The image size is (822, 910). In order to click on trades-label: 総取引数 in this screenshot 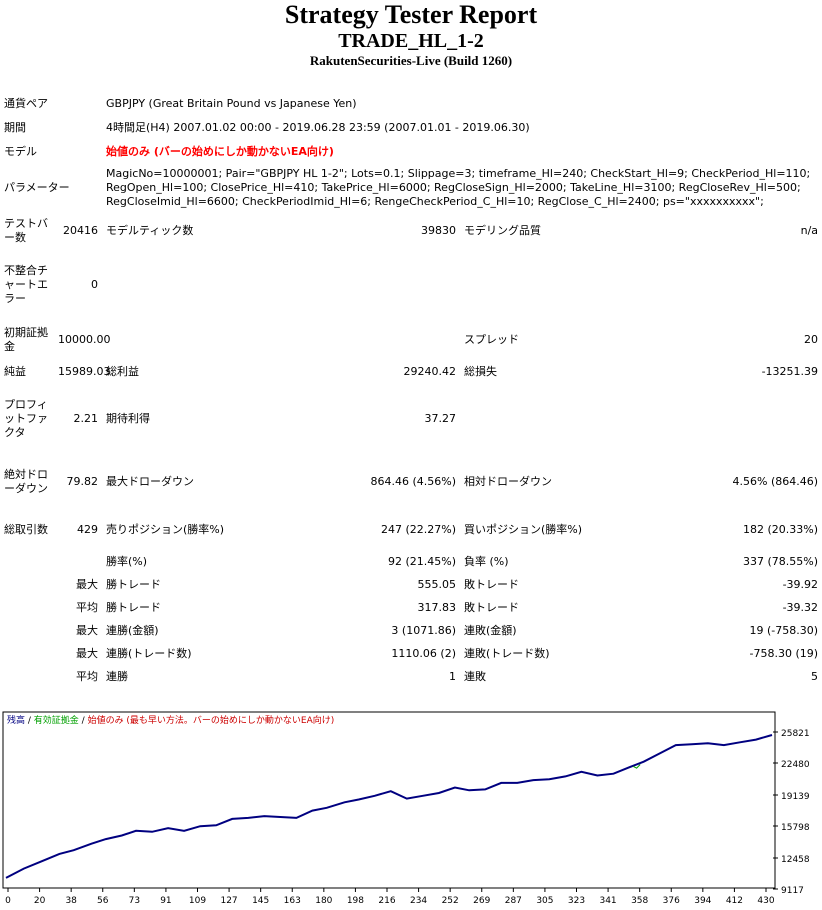, I will do `click(26, 529)`.